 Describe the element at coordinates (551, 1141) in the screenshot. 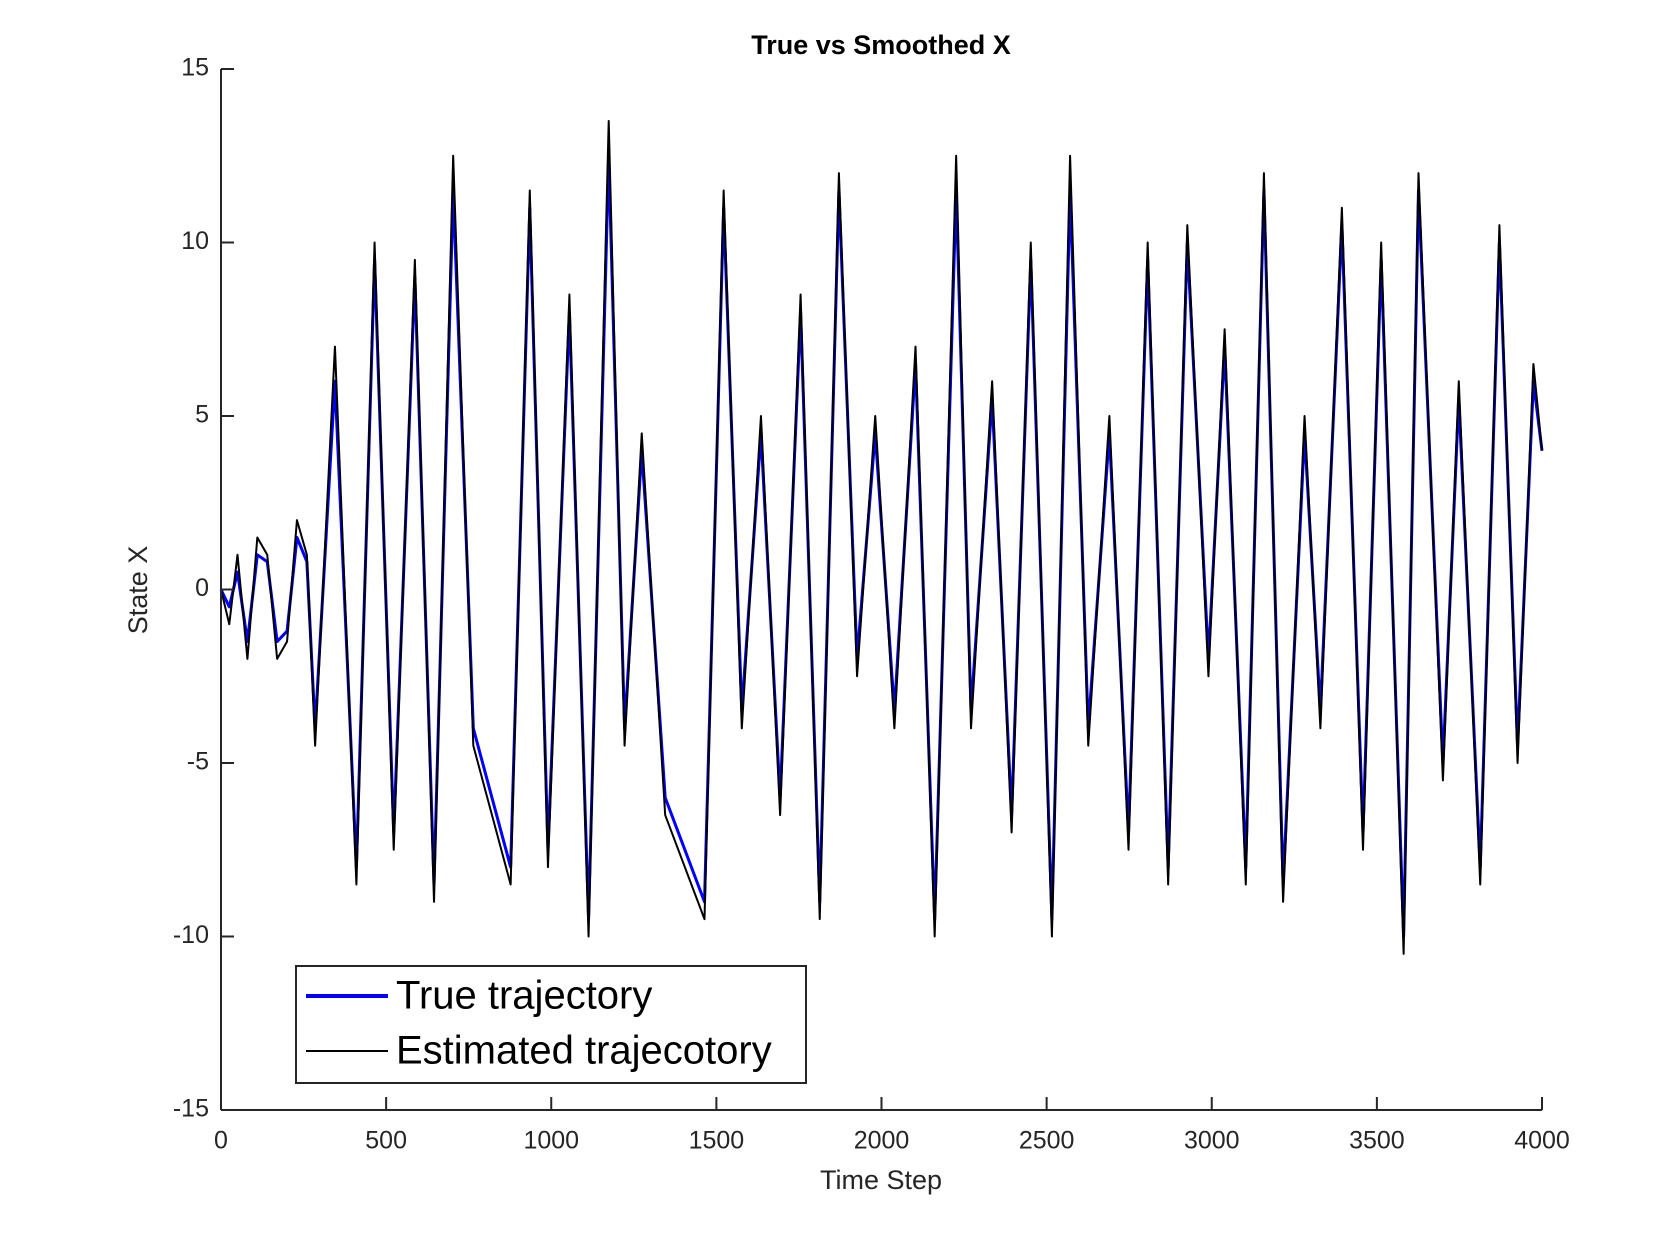

I see `x-tick-label: 1000` at that location.